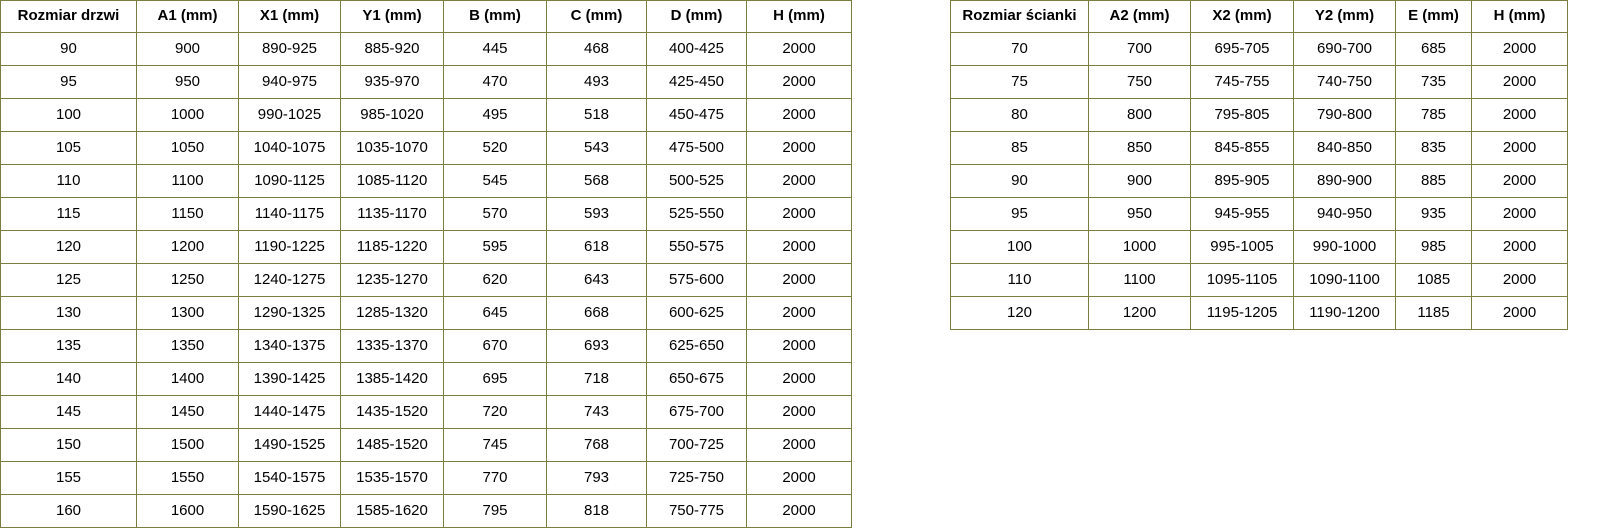 This screenshot has height=528, width=1600. I want to click on table-cell: 985, so click(1433, 247).